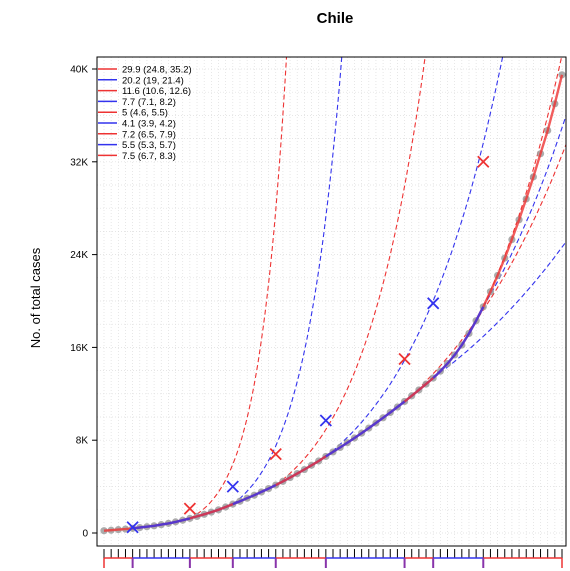 The width and height of the screenshot is (570, 571). What do you see at coordinates (149, 102) in the screenshot?
I see `legend-entry: 7.7 (7.1, 8.2)` at bounding box center [149, 102].